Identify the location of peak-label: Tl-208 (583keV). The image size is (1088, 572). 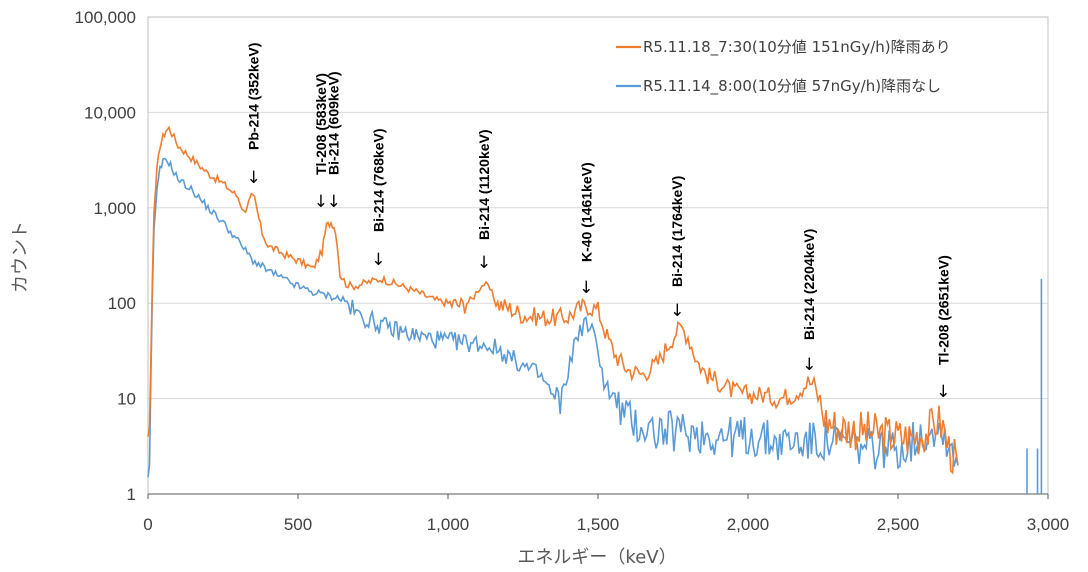
(321, 124).